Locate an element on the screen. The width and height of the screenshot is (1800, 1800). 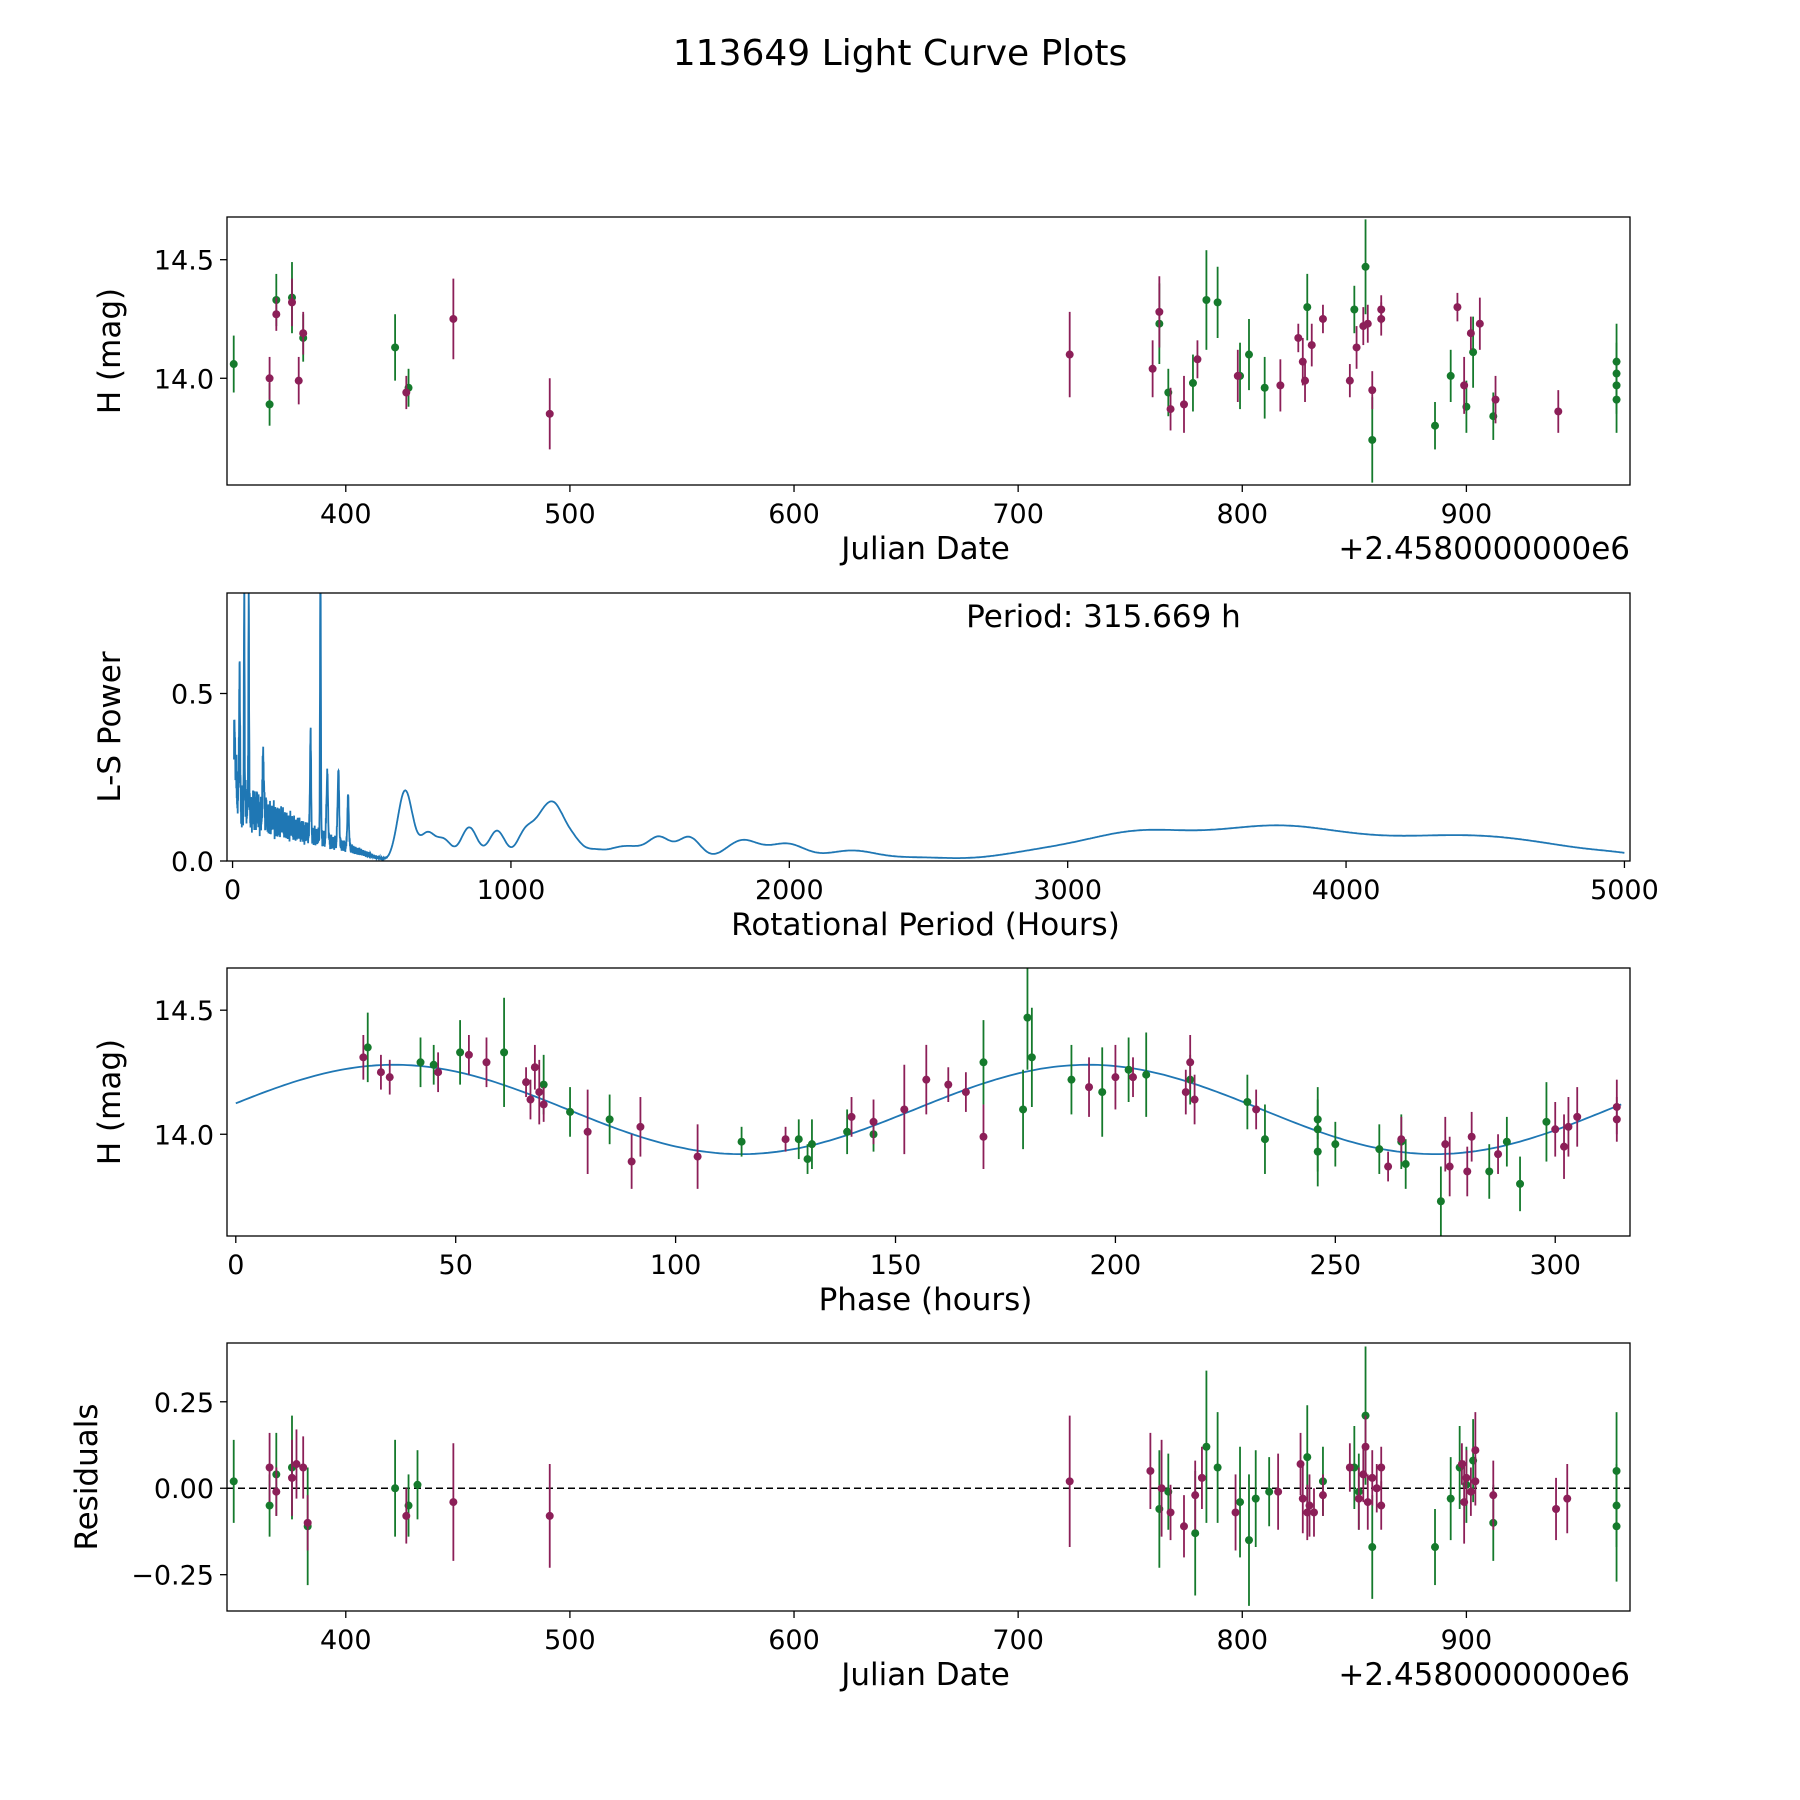
x-tick-label: 100 is located at coordinates (676, 1265).